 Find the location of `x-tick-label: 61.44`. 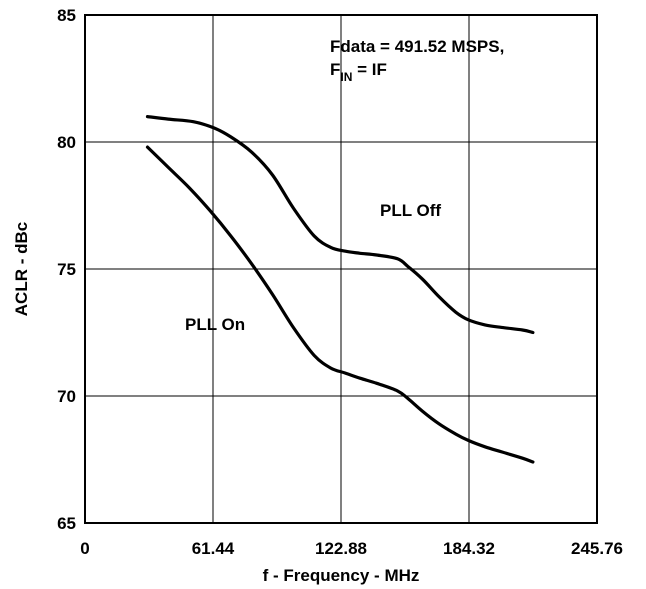

x-tick-label: 61.44 is located at coordinates (213, 548).